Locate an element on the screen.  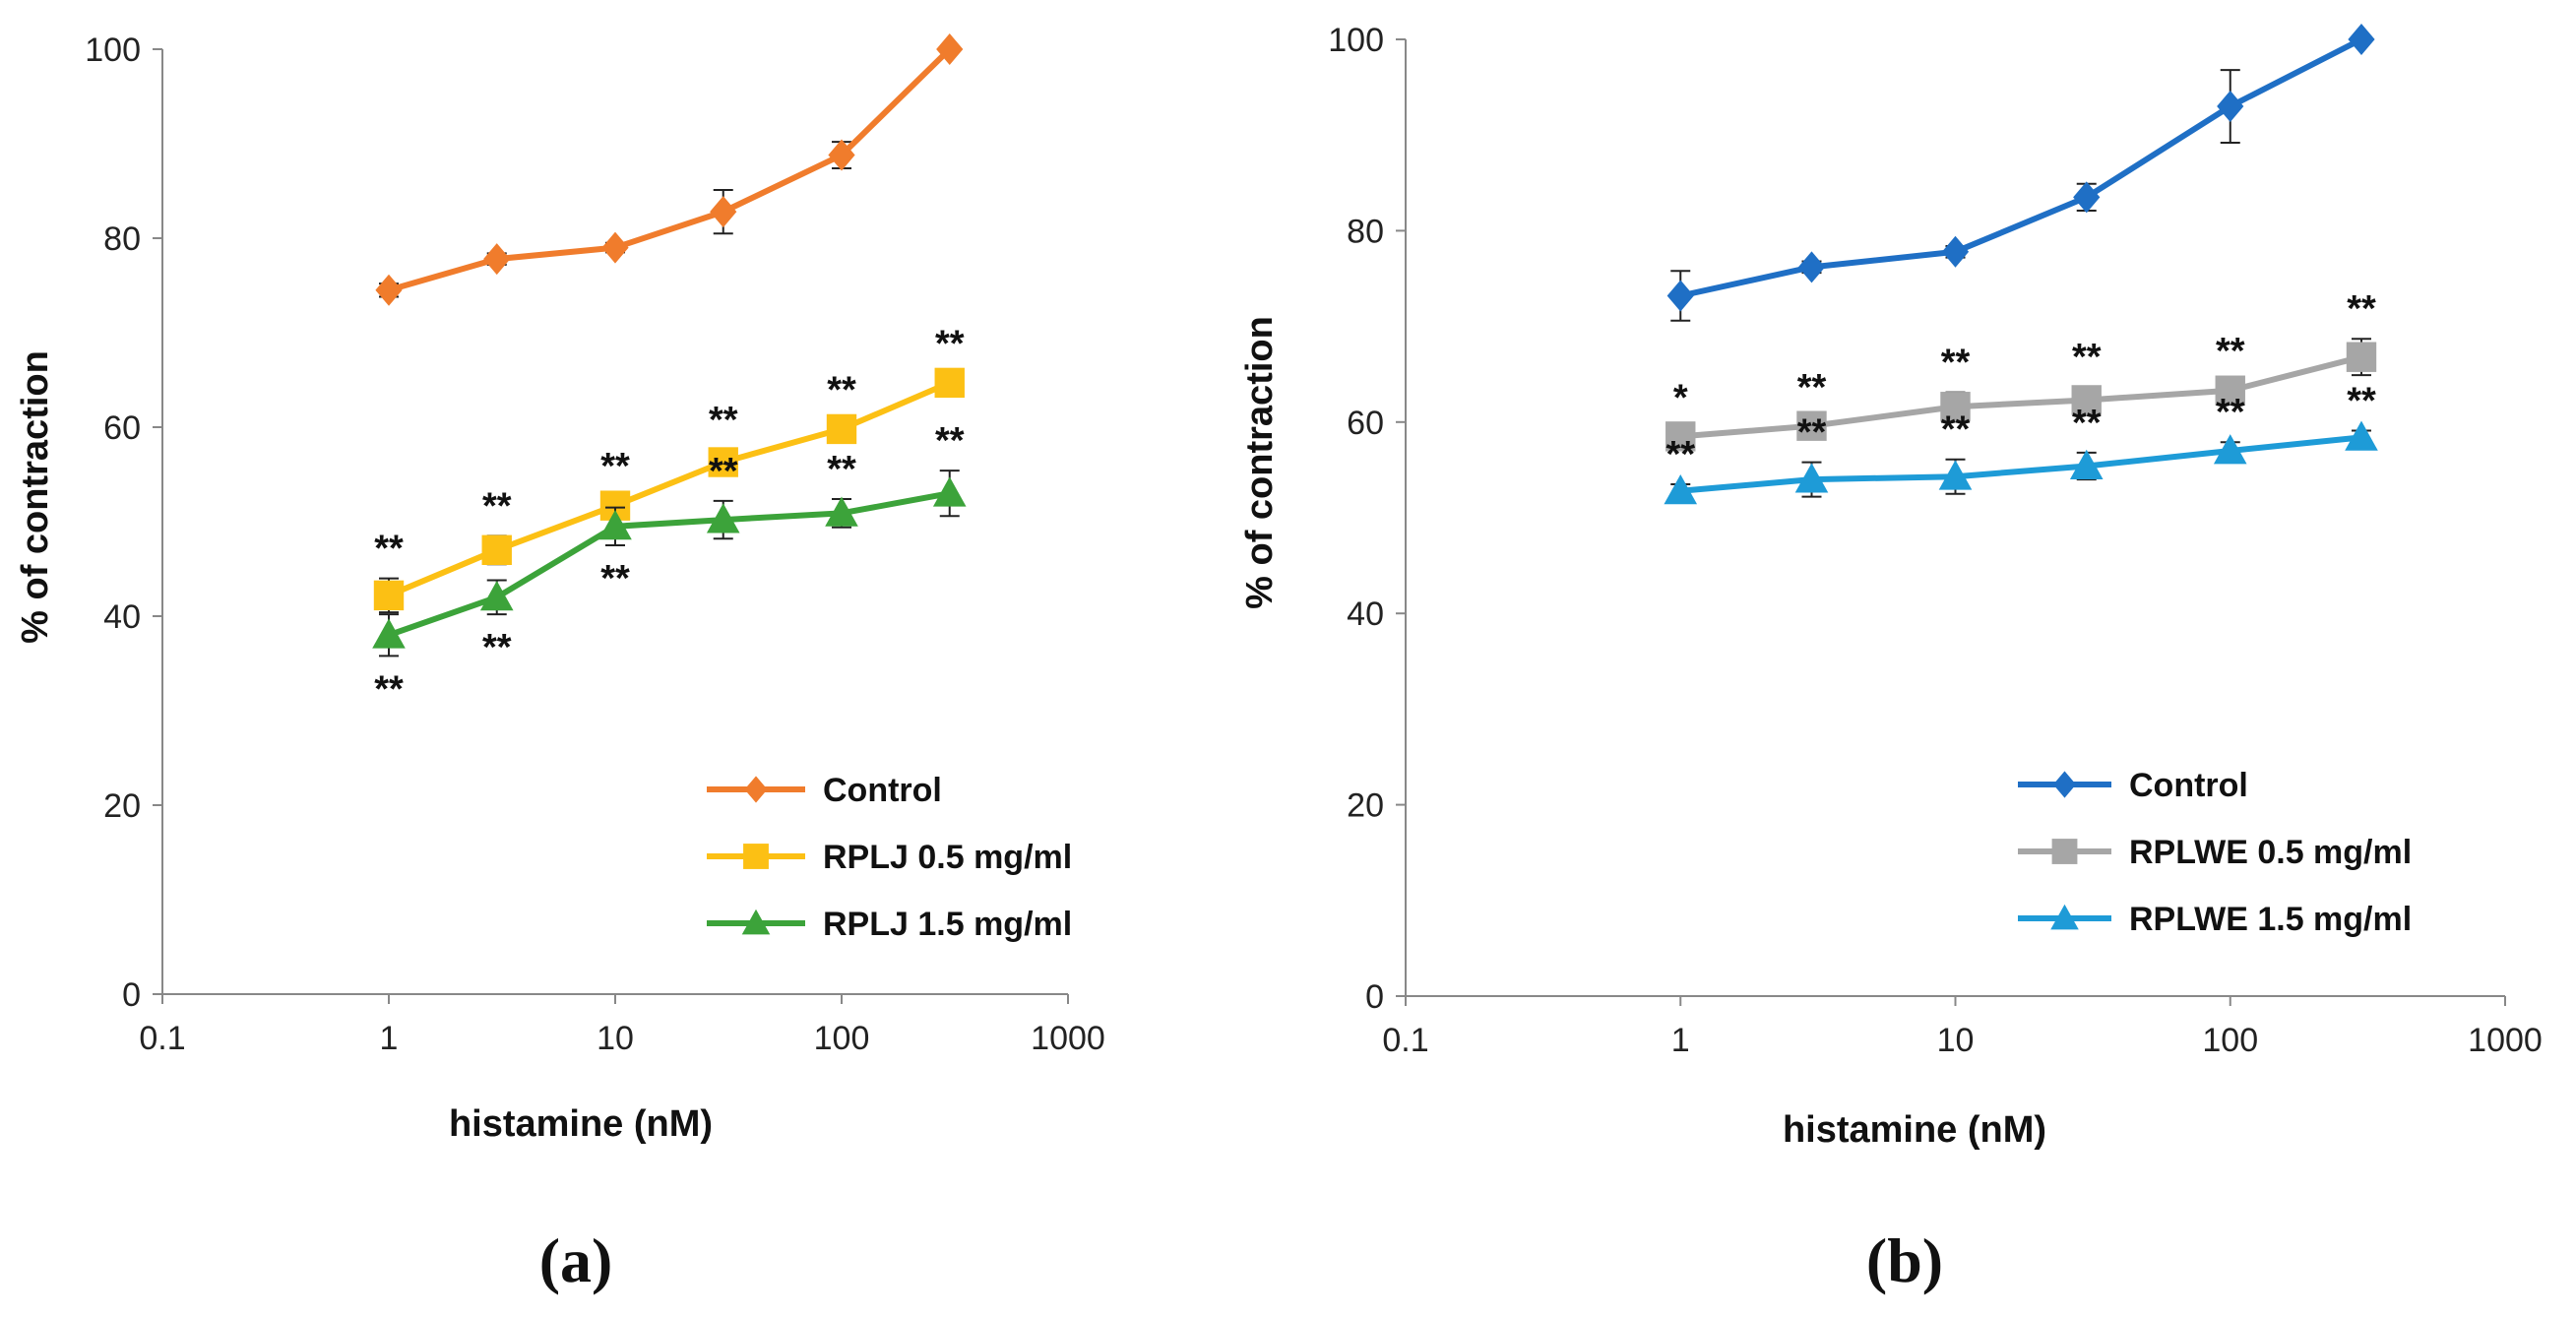
panel-a-label: (a) is located at coordinates (576, 1260).